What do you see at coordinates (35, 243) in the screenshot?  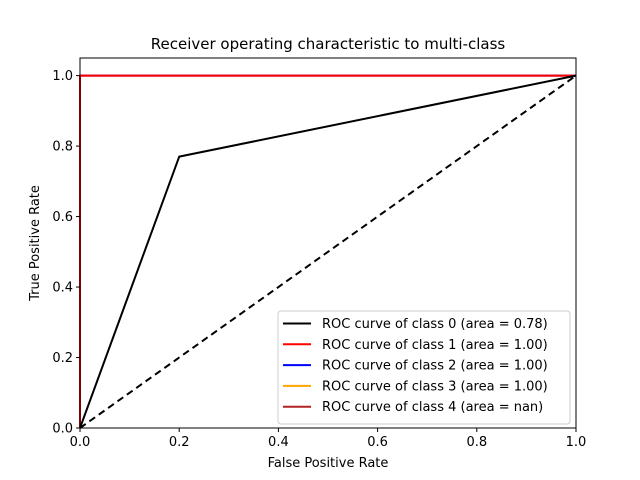 I see `y-axis-label: True Positive Rate` at bounding box center [35, 243].